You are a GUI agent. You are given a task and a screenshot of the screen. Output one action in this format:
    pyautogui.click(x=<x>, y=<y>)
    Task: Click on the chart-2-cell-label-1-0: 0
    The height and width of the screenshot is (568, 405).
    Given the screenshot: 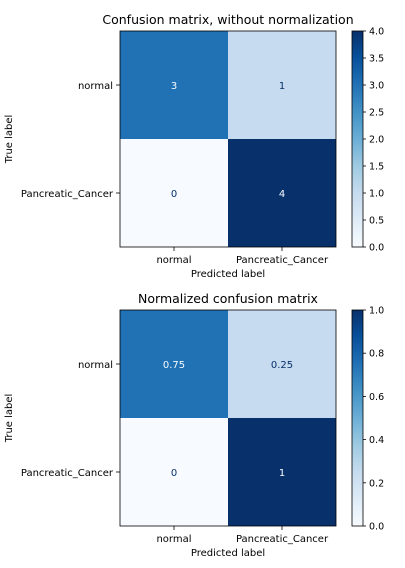 What is the action you would take?
    pyautogui.click(x=174, y=473)
    